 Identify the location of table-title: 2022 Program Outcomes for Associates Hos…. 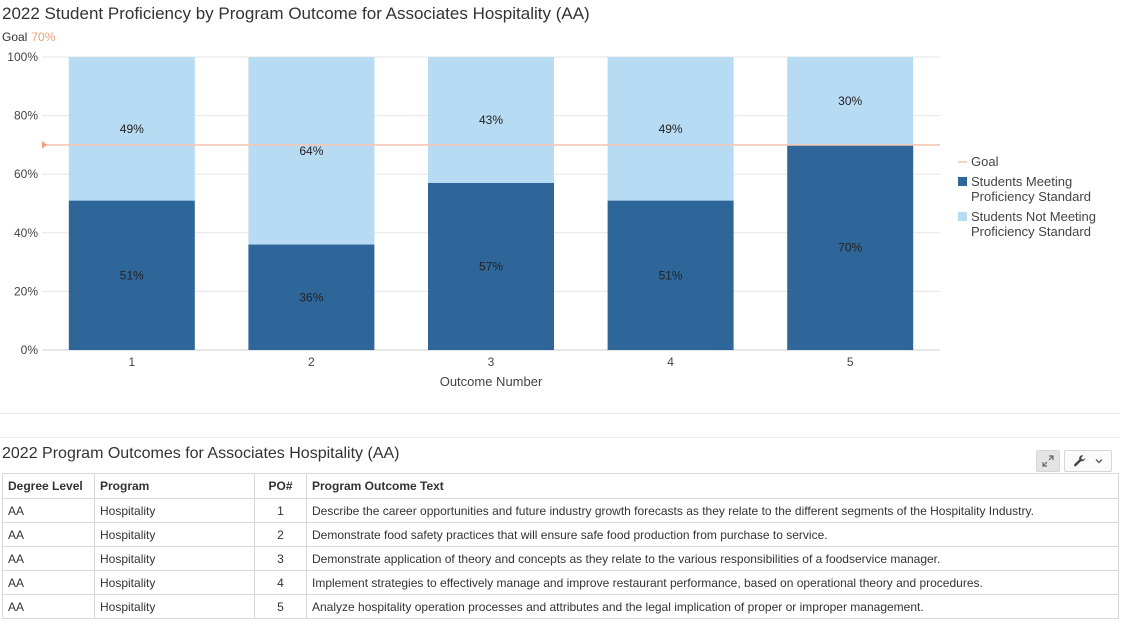
(201, 453).